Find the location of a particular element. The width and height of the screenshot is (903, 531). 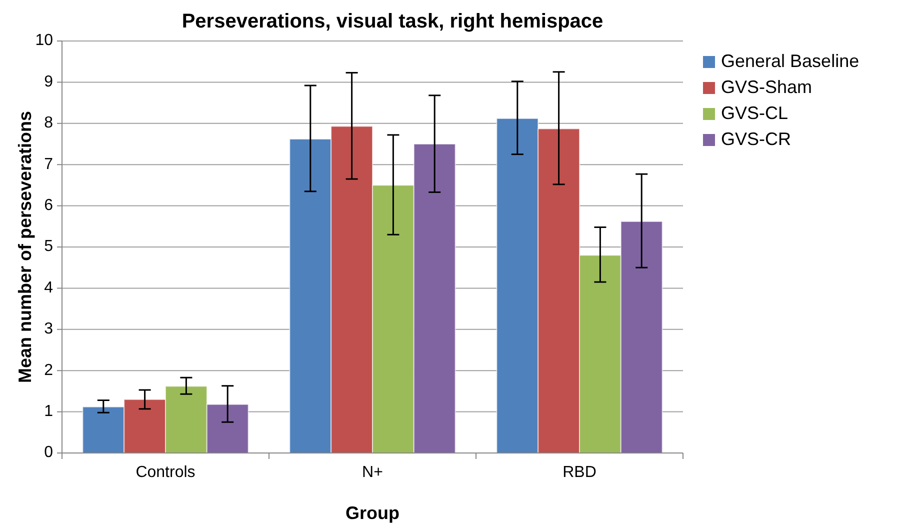

x-axis-title: Group is located at coordinates (373, 513).